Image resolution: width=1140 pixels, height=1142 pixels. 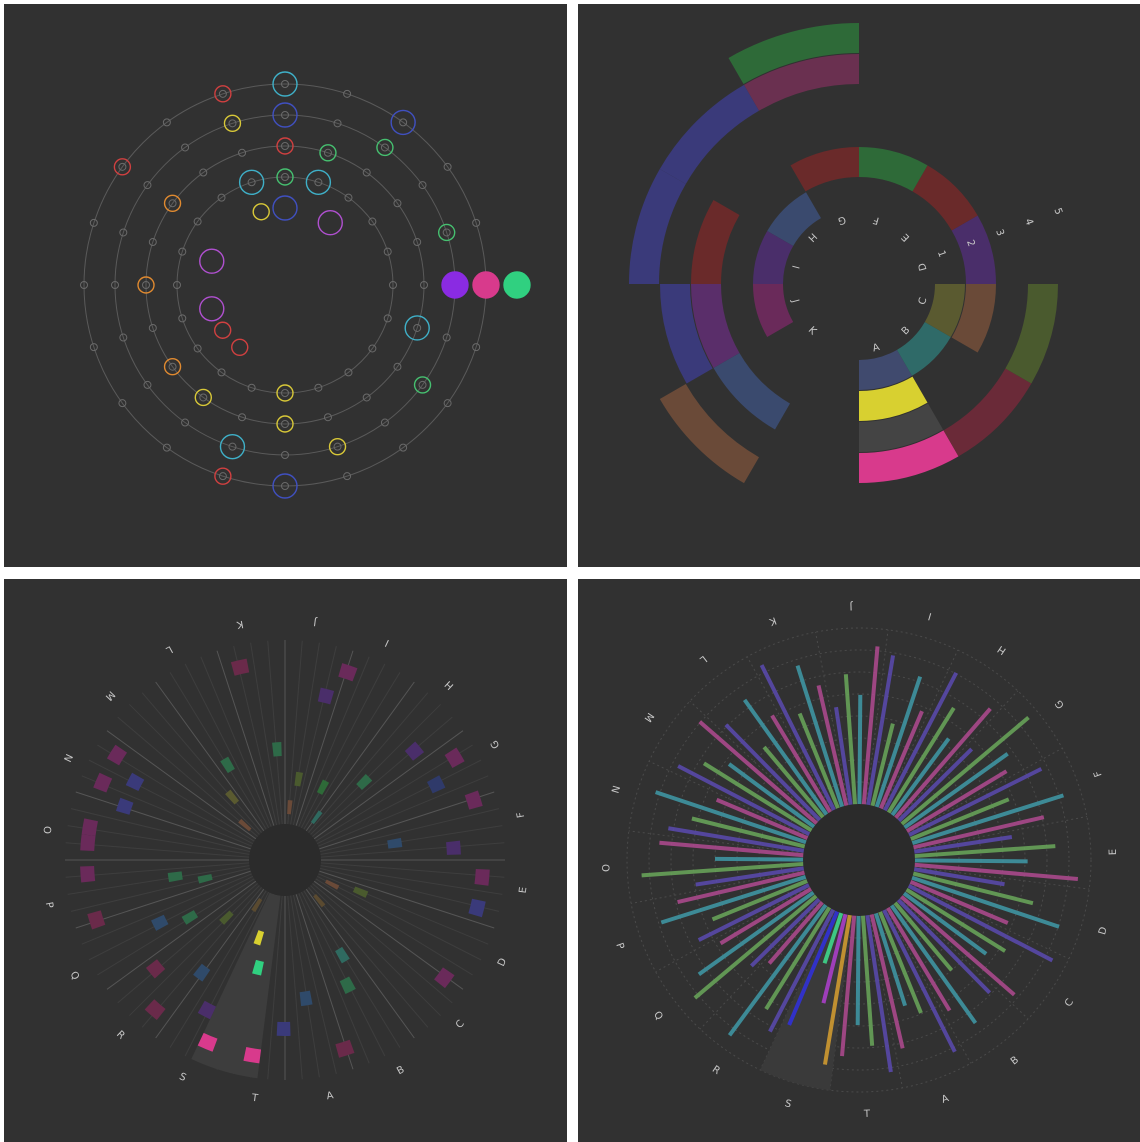 I want to click on level-label: 3, so click(x=999, y=233).